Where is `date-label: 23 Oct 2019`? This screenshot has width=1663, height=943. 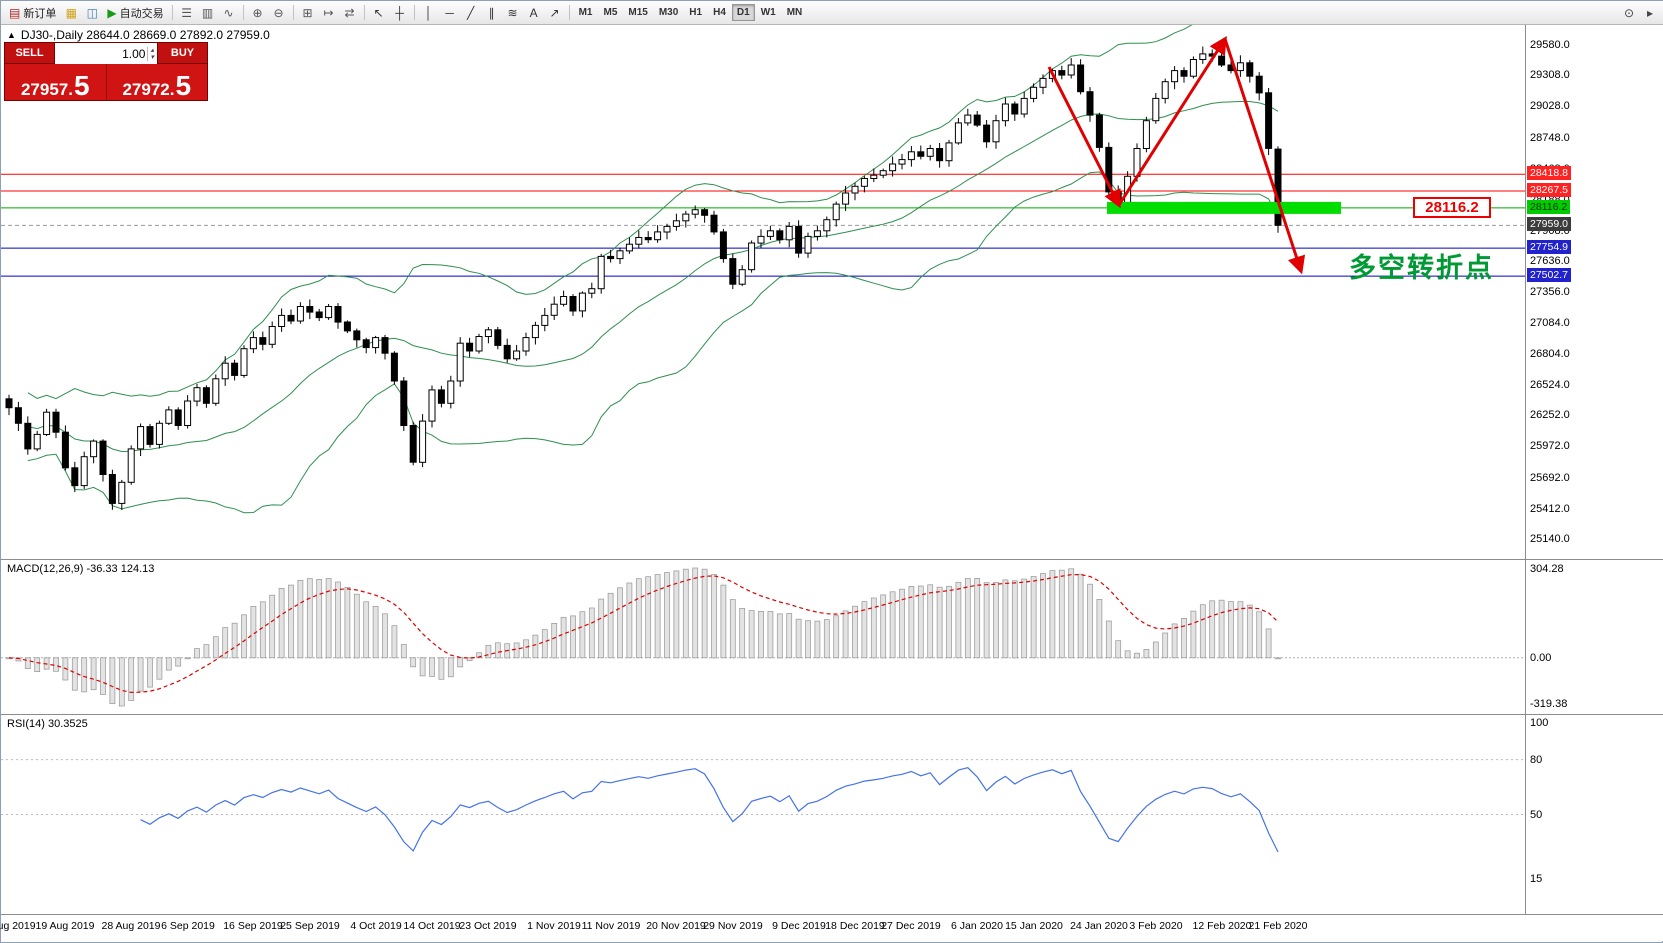 date-label: 23 Oct 2019 is located at coordinates (488, 926).